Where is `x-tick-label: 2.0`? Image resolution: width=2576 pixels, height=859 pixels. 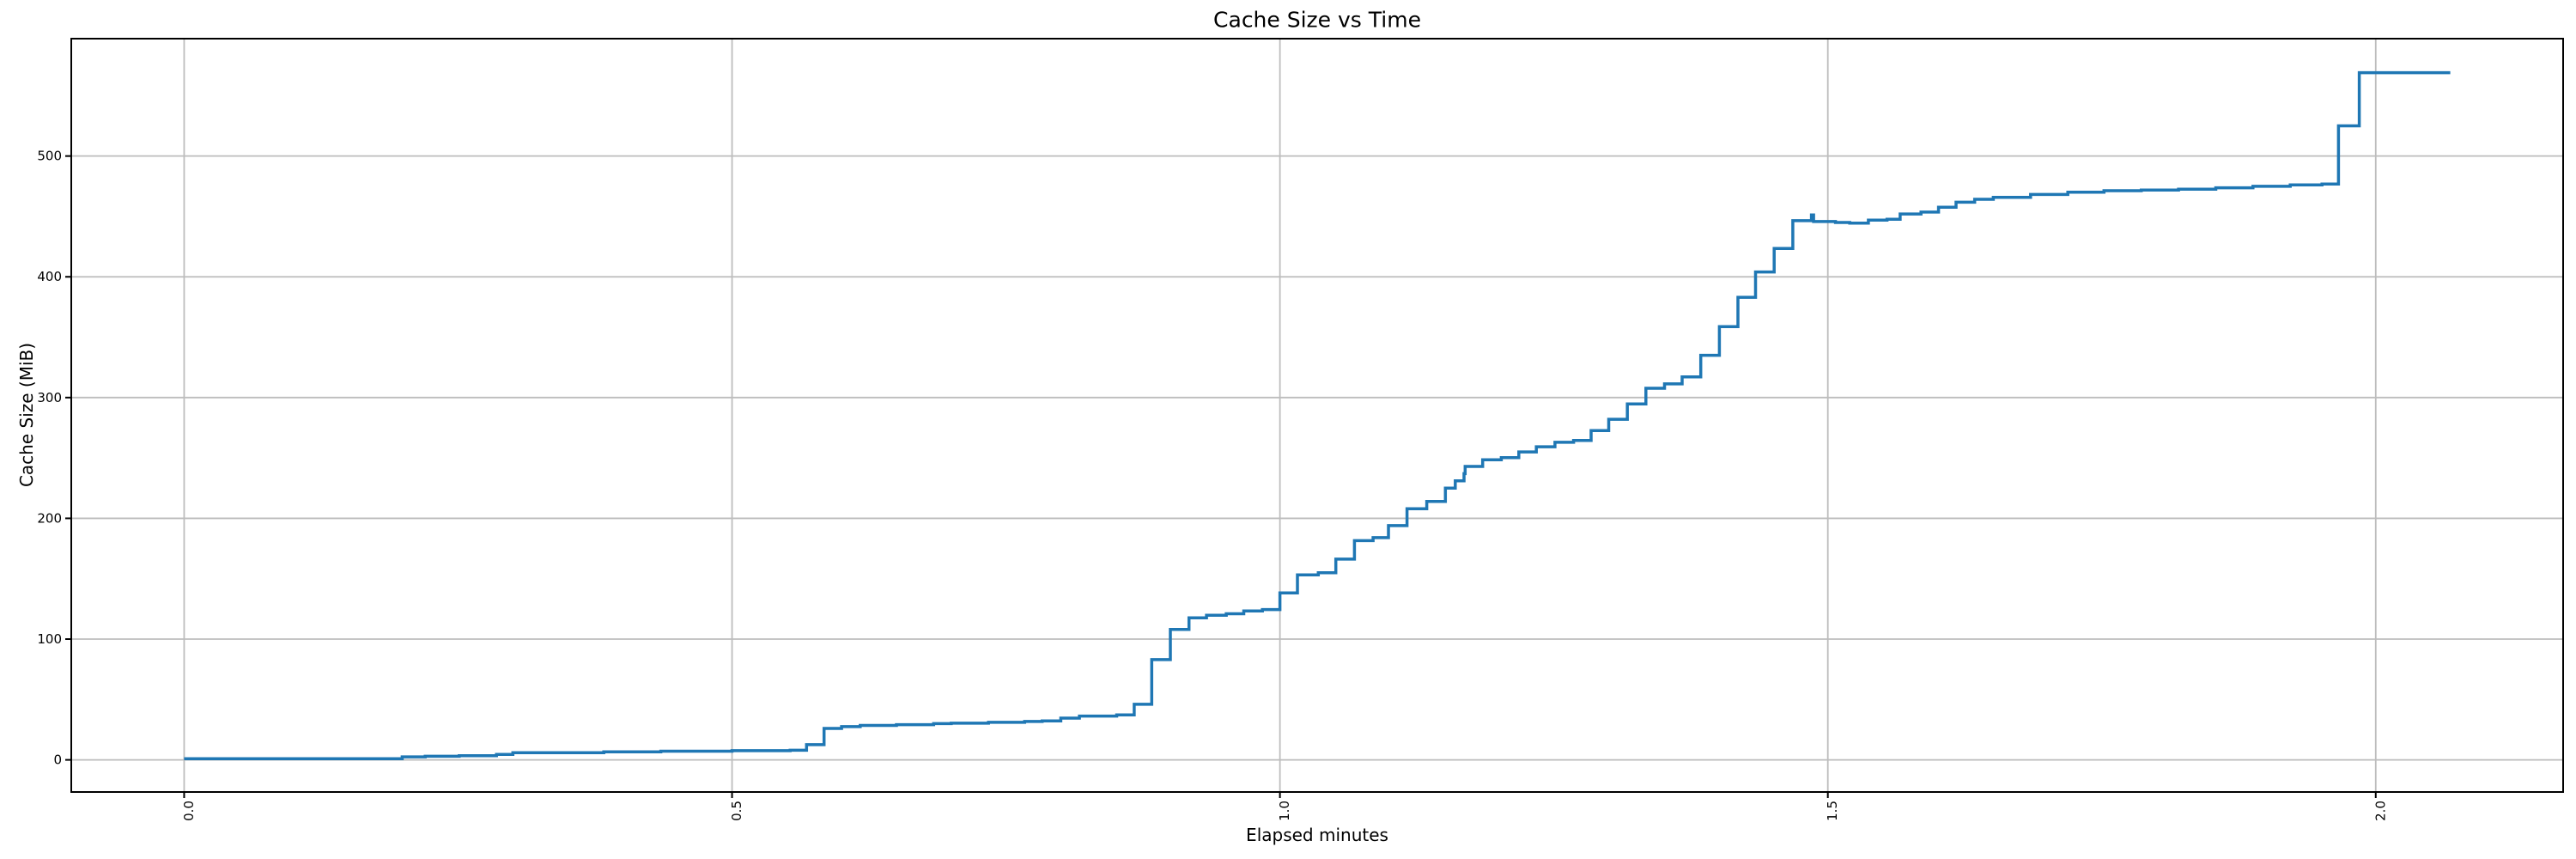 x-tick-label: 2.0 is located at coordinates (2380, 811).